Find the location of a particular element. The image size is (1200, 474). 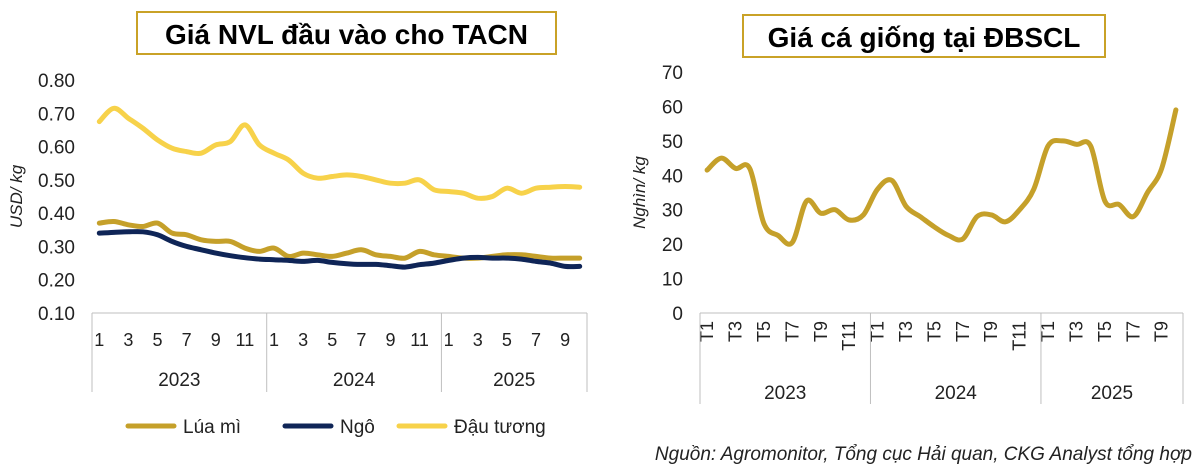

legend-label: Lúa mì is located at coordinates (212, 427).